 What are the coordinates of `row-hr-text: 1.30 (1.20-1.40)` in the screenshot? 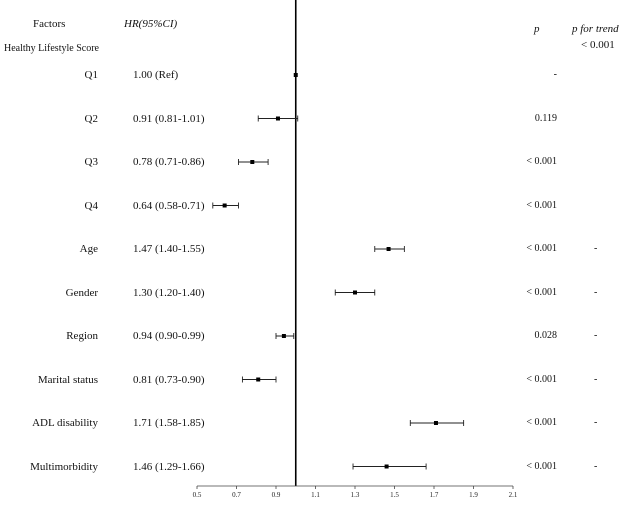 It's located at (169, 292).